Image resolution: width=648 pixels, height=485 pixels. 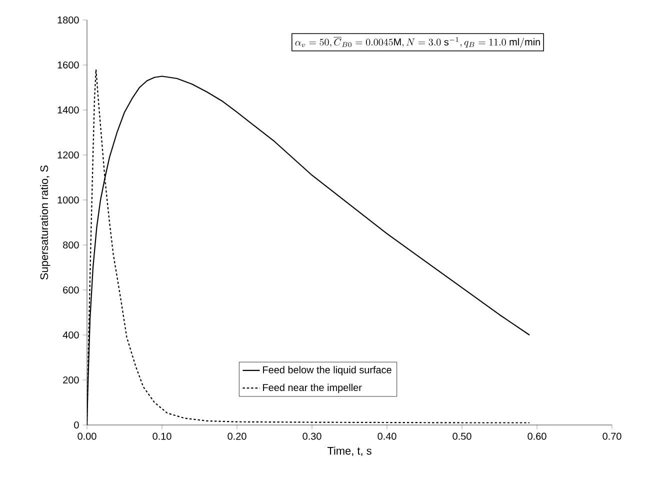 I want to click on y-tick-label: 0, so click(x=76, y=425).